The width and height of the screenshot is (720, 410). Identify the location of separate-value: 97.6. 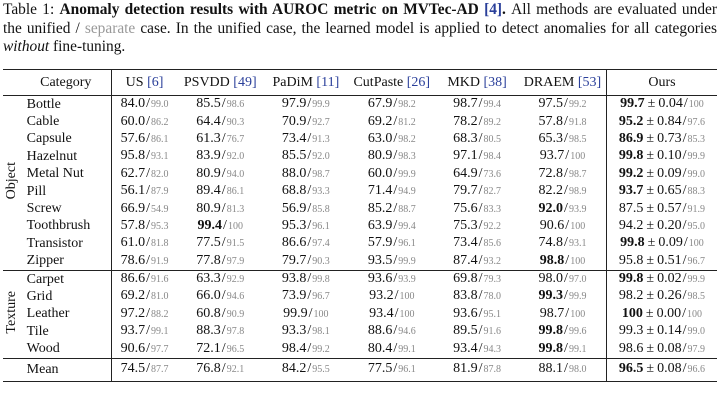
(696, 122).